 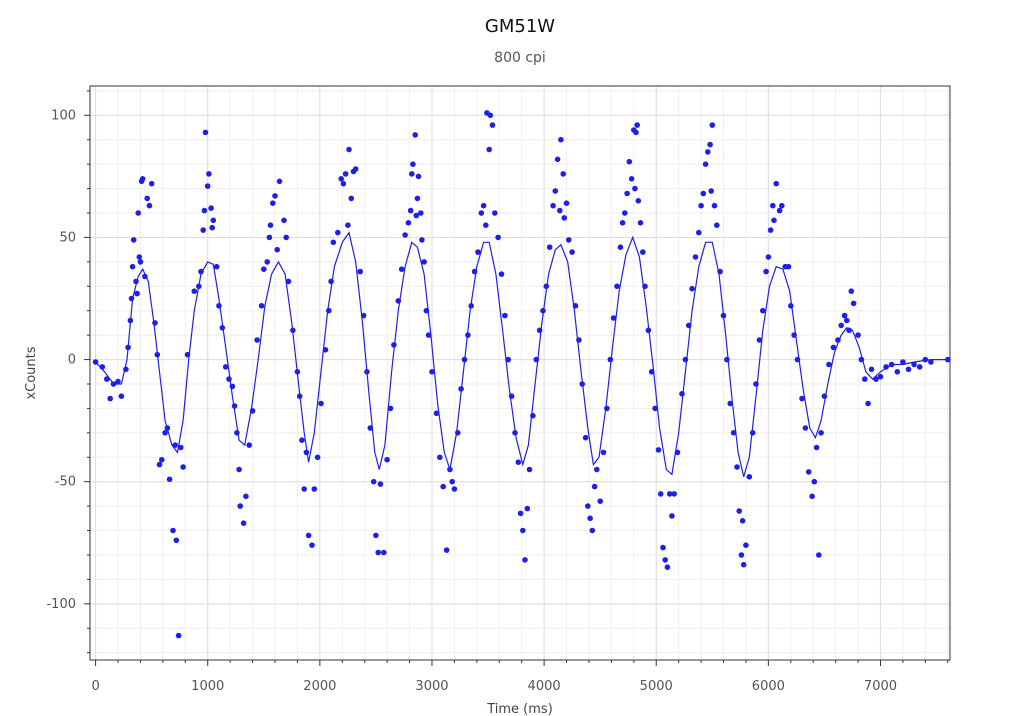 I want to click on x-tick-label: 3000, so click(x=431, y=686).